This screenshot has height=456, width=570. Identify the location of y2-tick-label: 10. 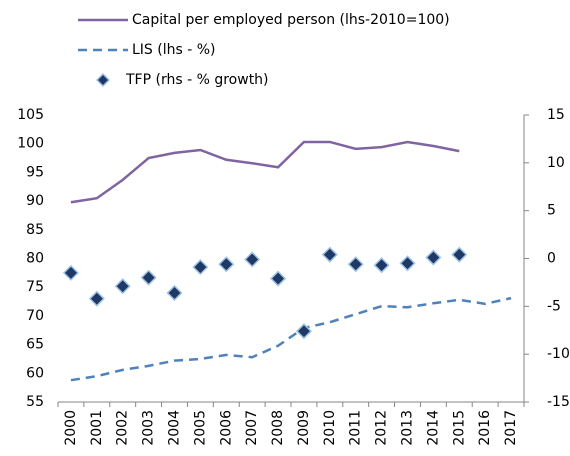
(556, 163).